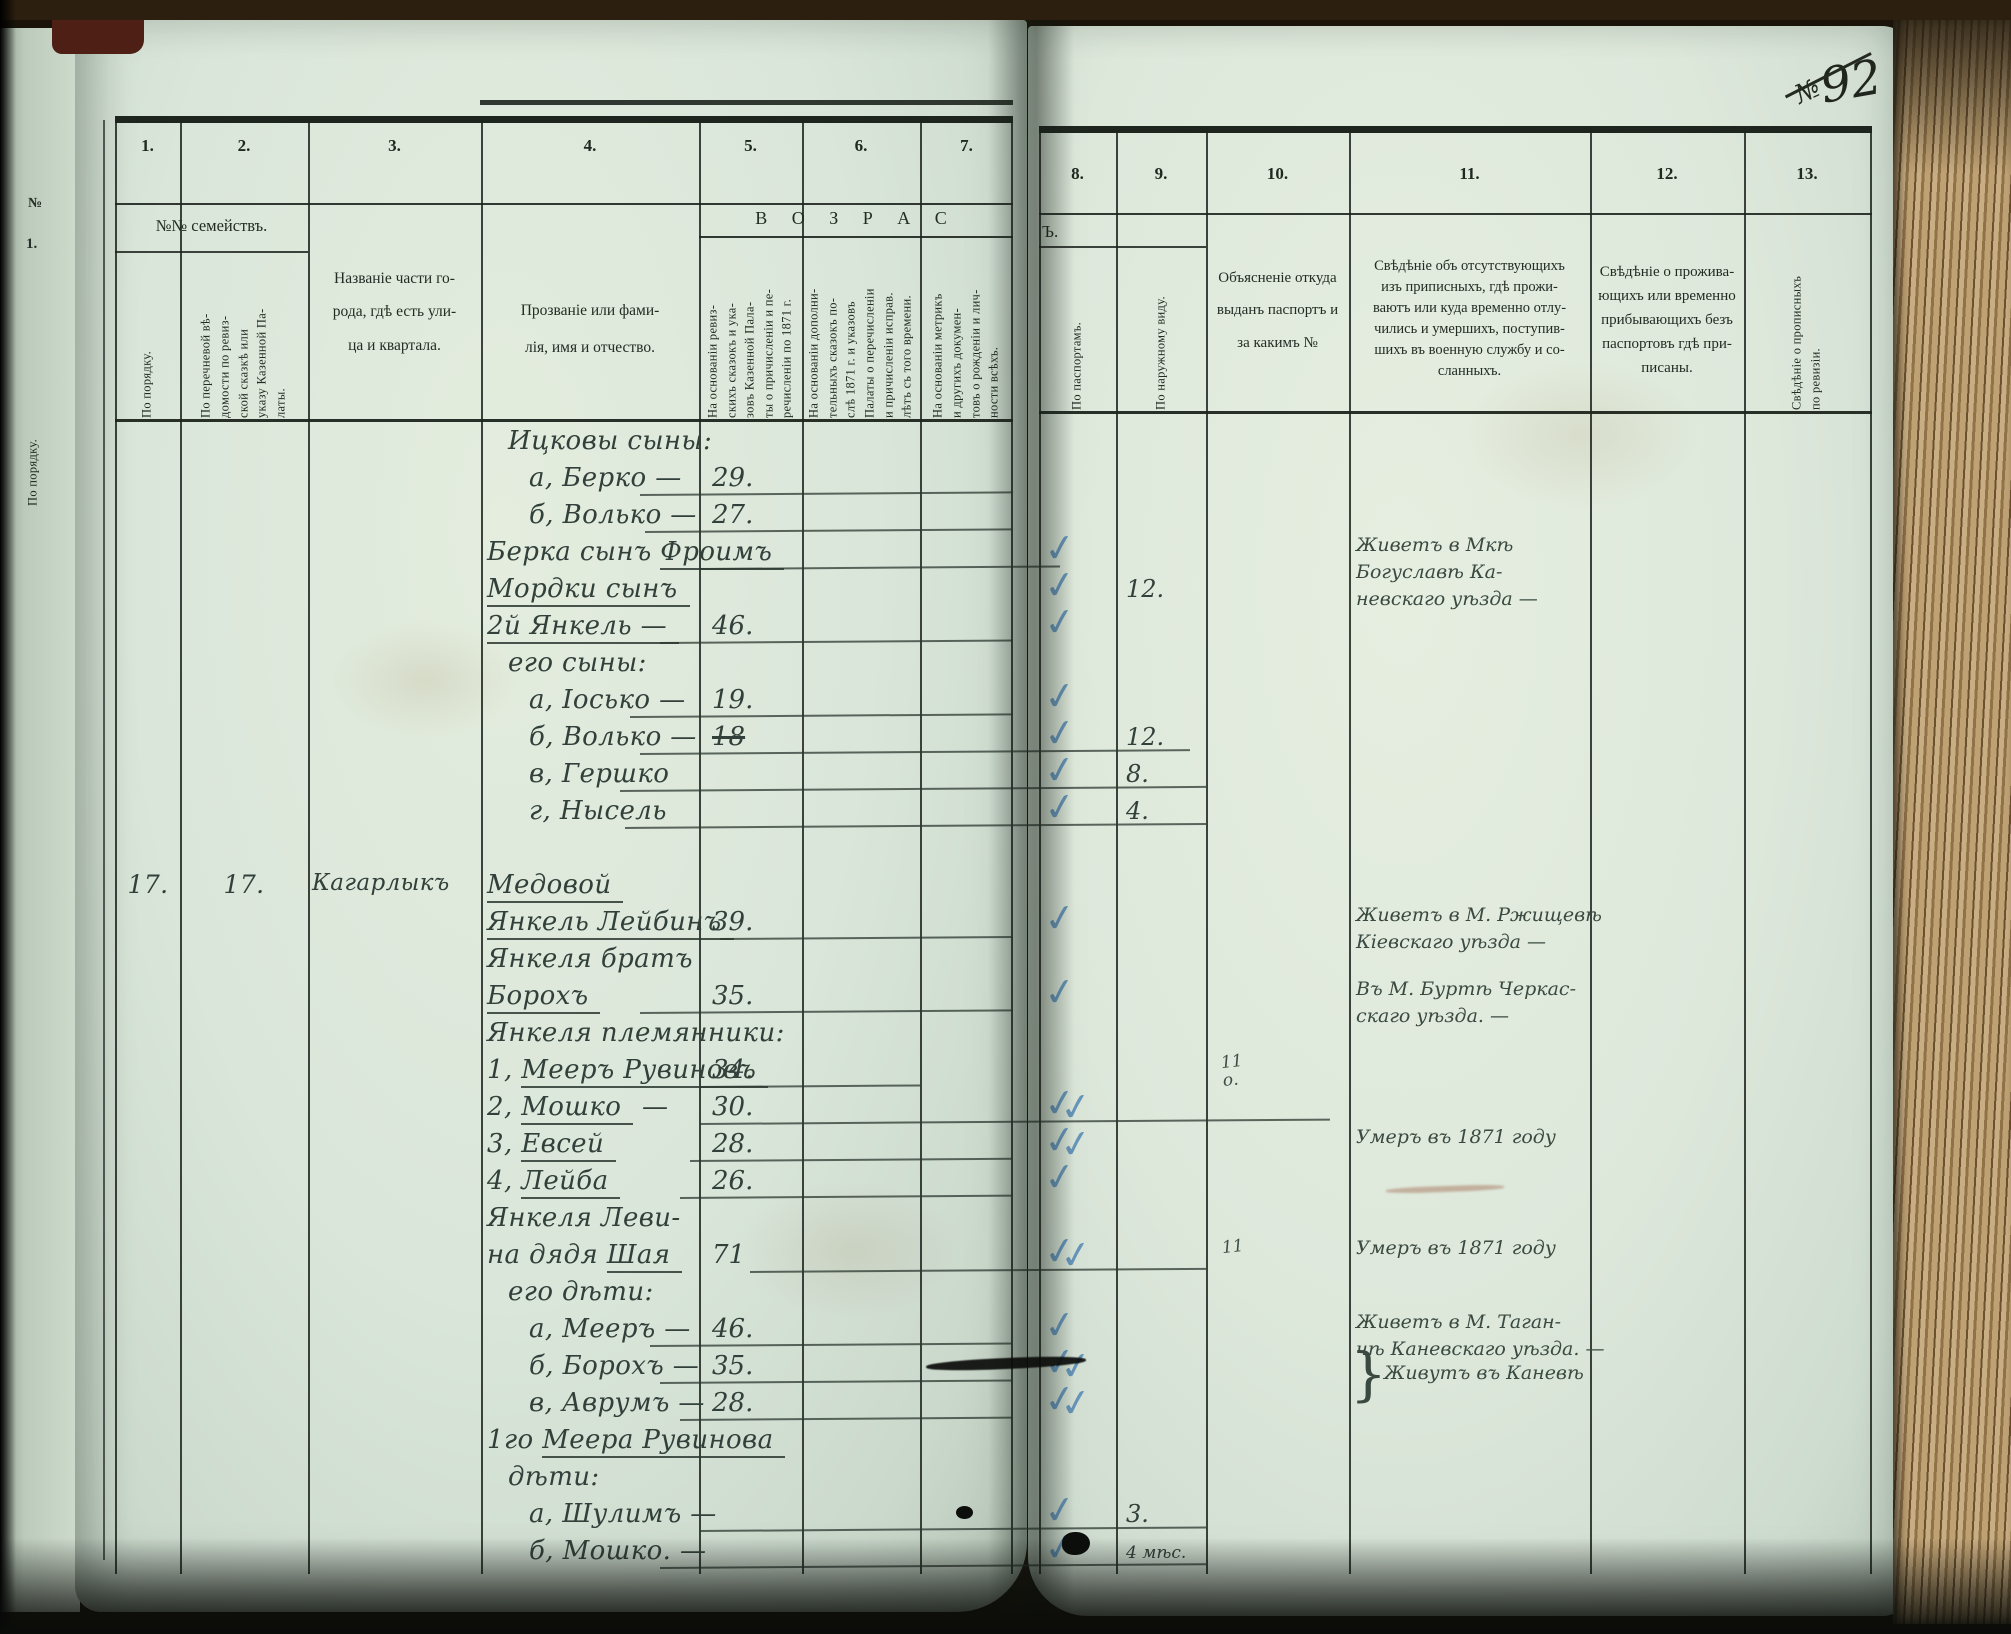  Describe the element at coordinates (623, 1514) in the screenshot. I see `person-name: а, Шулимъ —` at that location.